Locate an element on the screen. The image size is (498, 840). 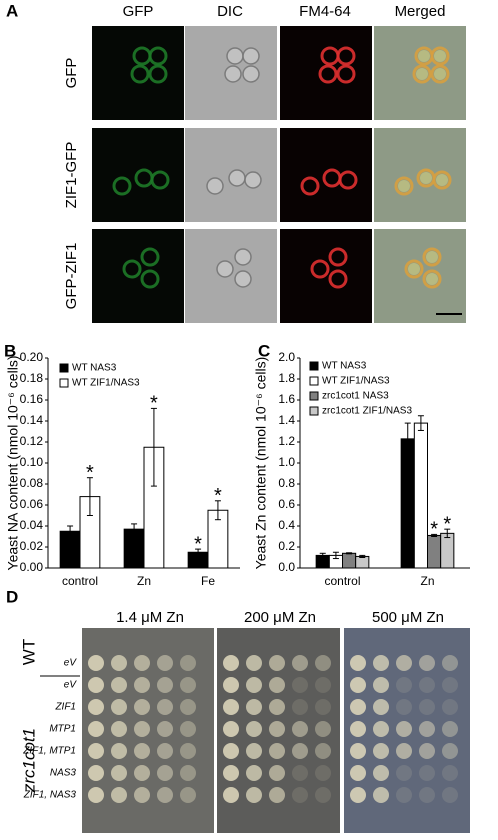
bar is located at coordinates (134, 548).